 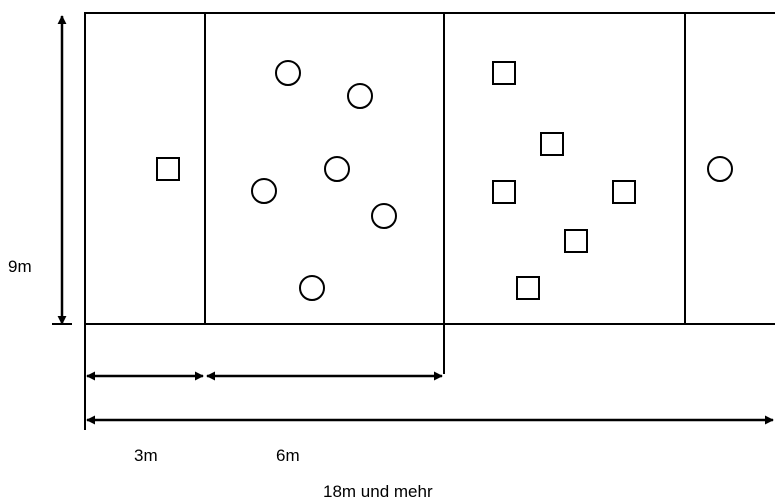 What do you see at coordinates (20, 266) in the screenshot?
I see `height-label: 9m` at bounding box center [20, 266].